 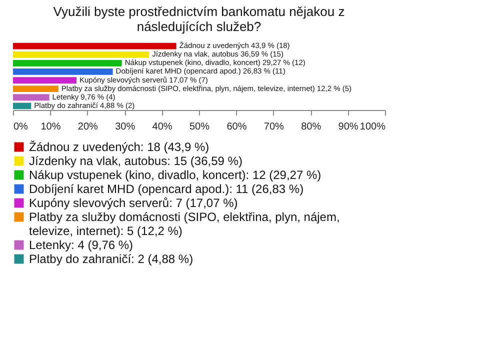 What do you see at coordinates (236, 127) in the screenshot?
I see `x-tick-label: 60%` at bounding box center [236, 127].